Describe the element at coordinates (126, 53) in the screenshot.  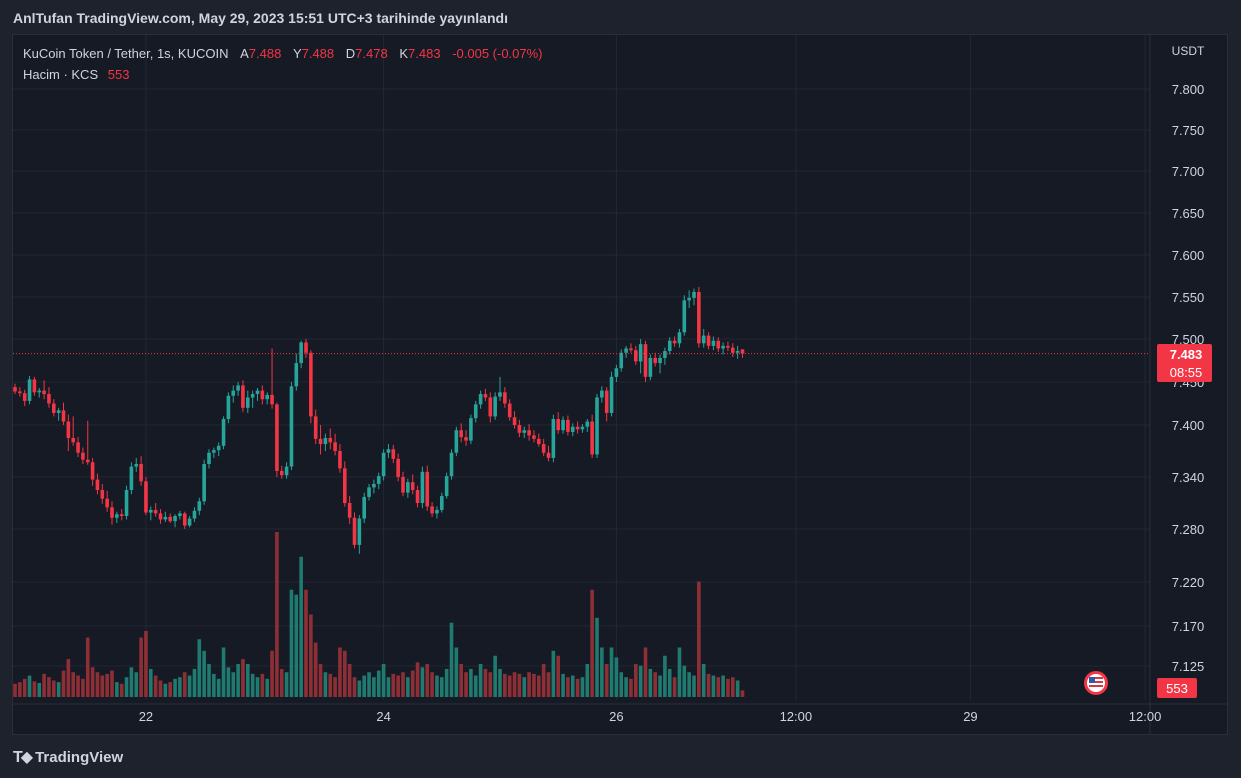
I see `symbol-name: KuCoin Token / Tether, 1s, KUCOIN` at that location.